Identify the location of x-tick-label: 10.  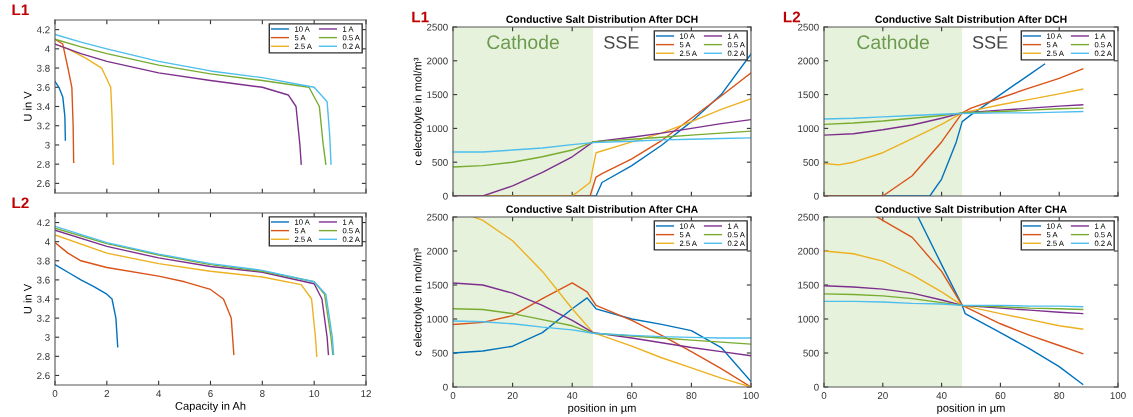
(314, 393).